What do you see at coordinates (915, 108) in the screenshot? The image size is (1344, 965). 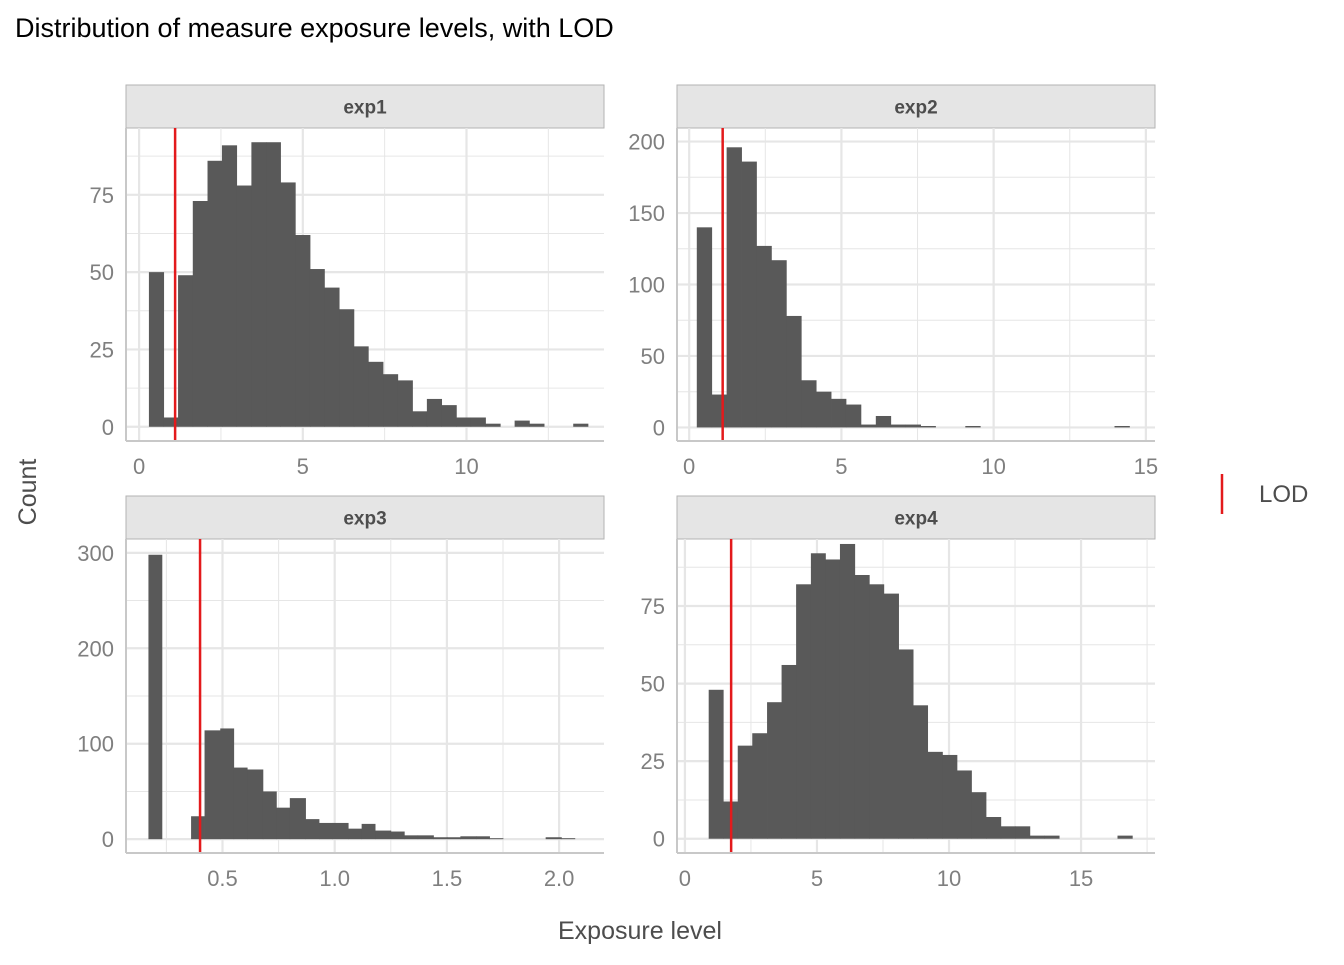 I see `facet-strip-label: exp2` at bounding box center [915, 108].